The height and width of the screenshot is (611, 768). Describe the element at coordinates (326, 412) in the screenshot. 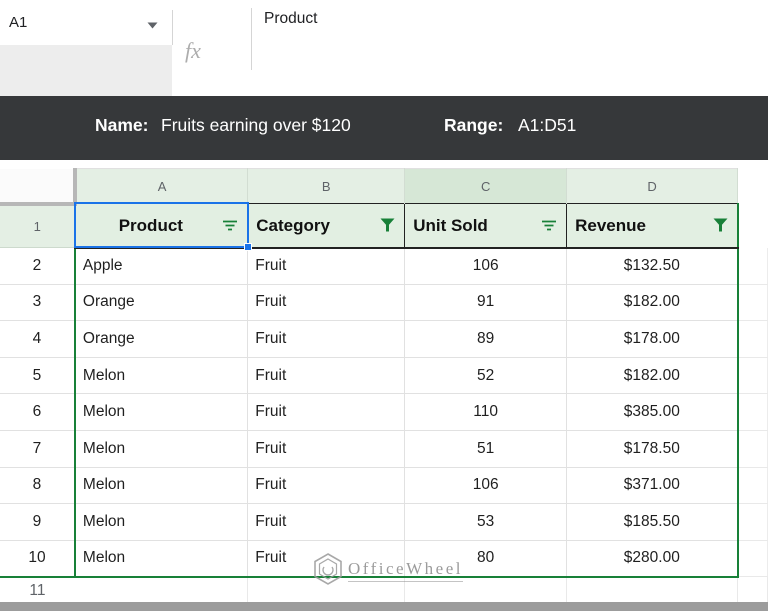

I see `cell-B6: Fruit` at that location.